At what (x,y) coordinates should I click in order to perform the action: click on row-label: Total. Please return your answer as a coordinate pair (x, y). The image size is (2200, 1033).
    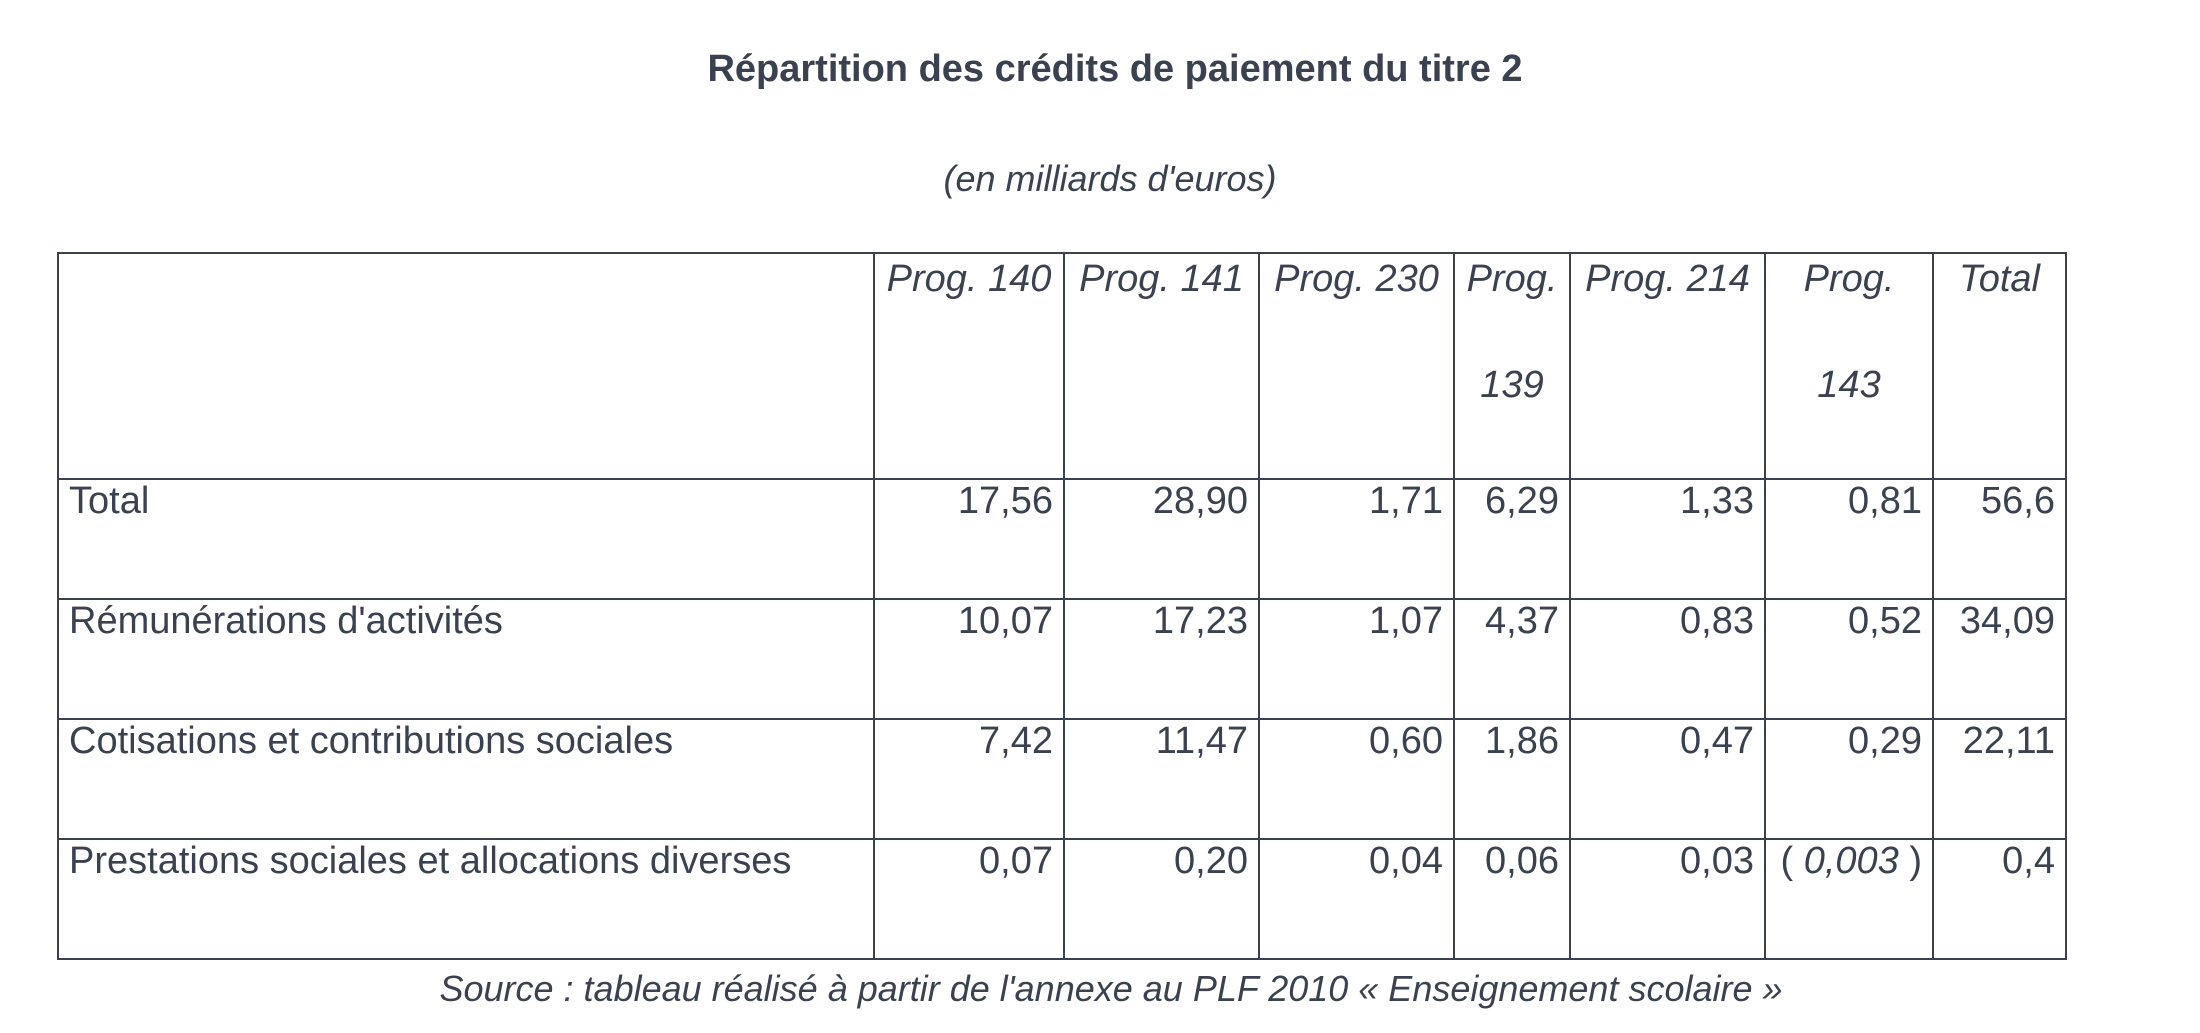
    Looking at the image, I should click on (466, 539).